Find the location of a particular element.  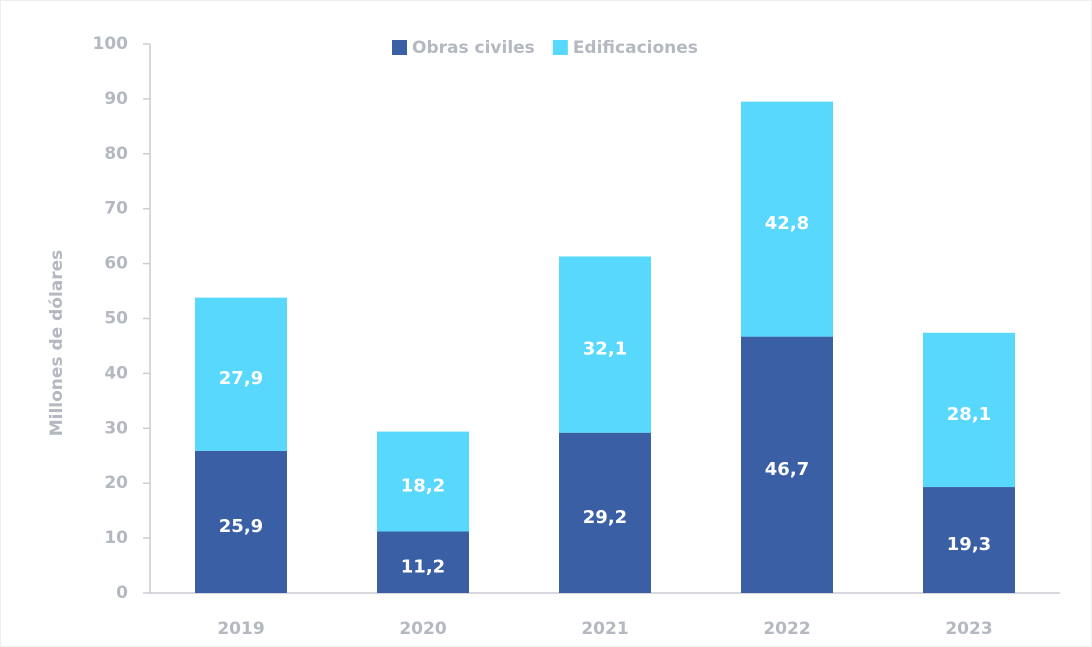

y-axis-label: Millones de dólares is located at coordinates (57, 343).